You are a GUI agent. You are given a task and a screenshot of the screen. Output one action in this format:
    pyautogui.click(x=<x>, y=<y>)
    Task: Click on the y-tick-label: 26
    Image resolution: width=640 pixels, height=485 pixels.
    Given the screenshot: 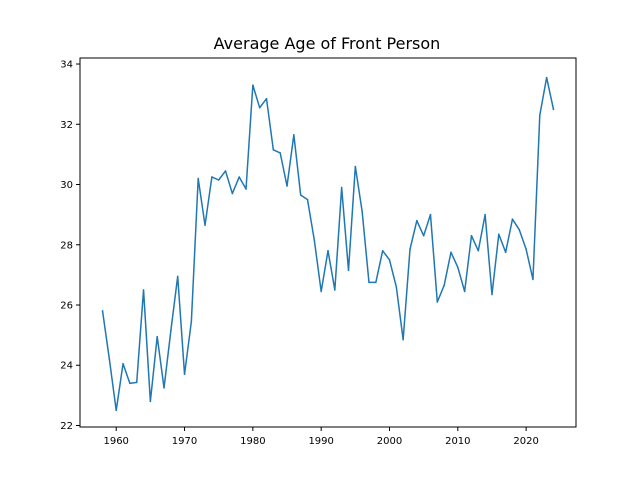 What is the action you would take?
    pyautogui.click(x=66, y=306)
    